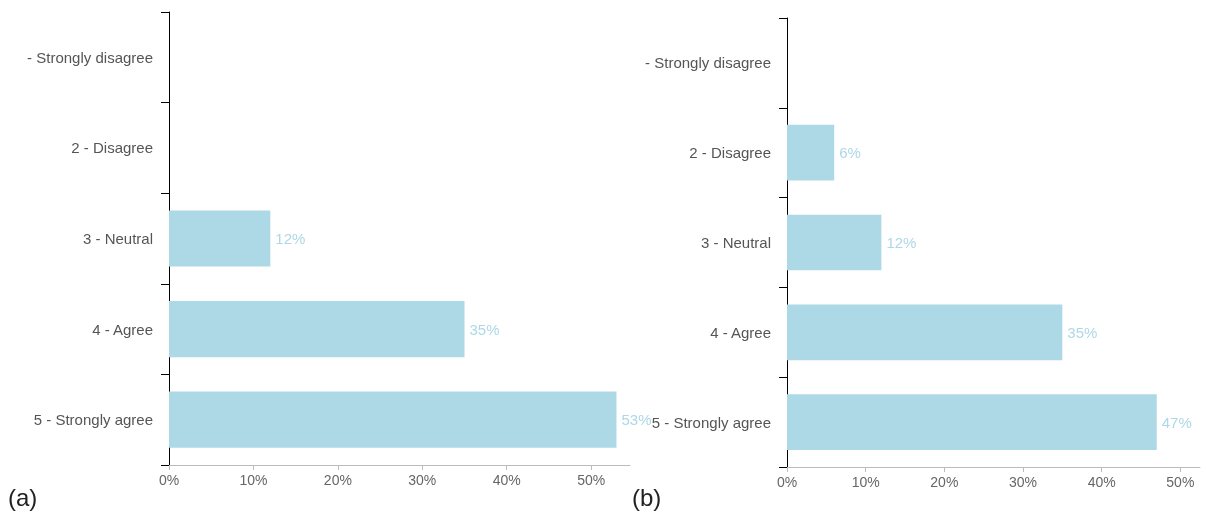 The width and height of the screenshot is (1206, 517). What do you see at coordinates (23, 497) in the screenshot?
I see `text: (a)` at bounding box center [23, 497].